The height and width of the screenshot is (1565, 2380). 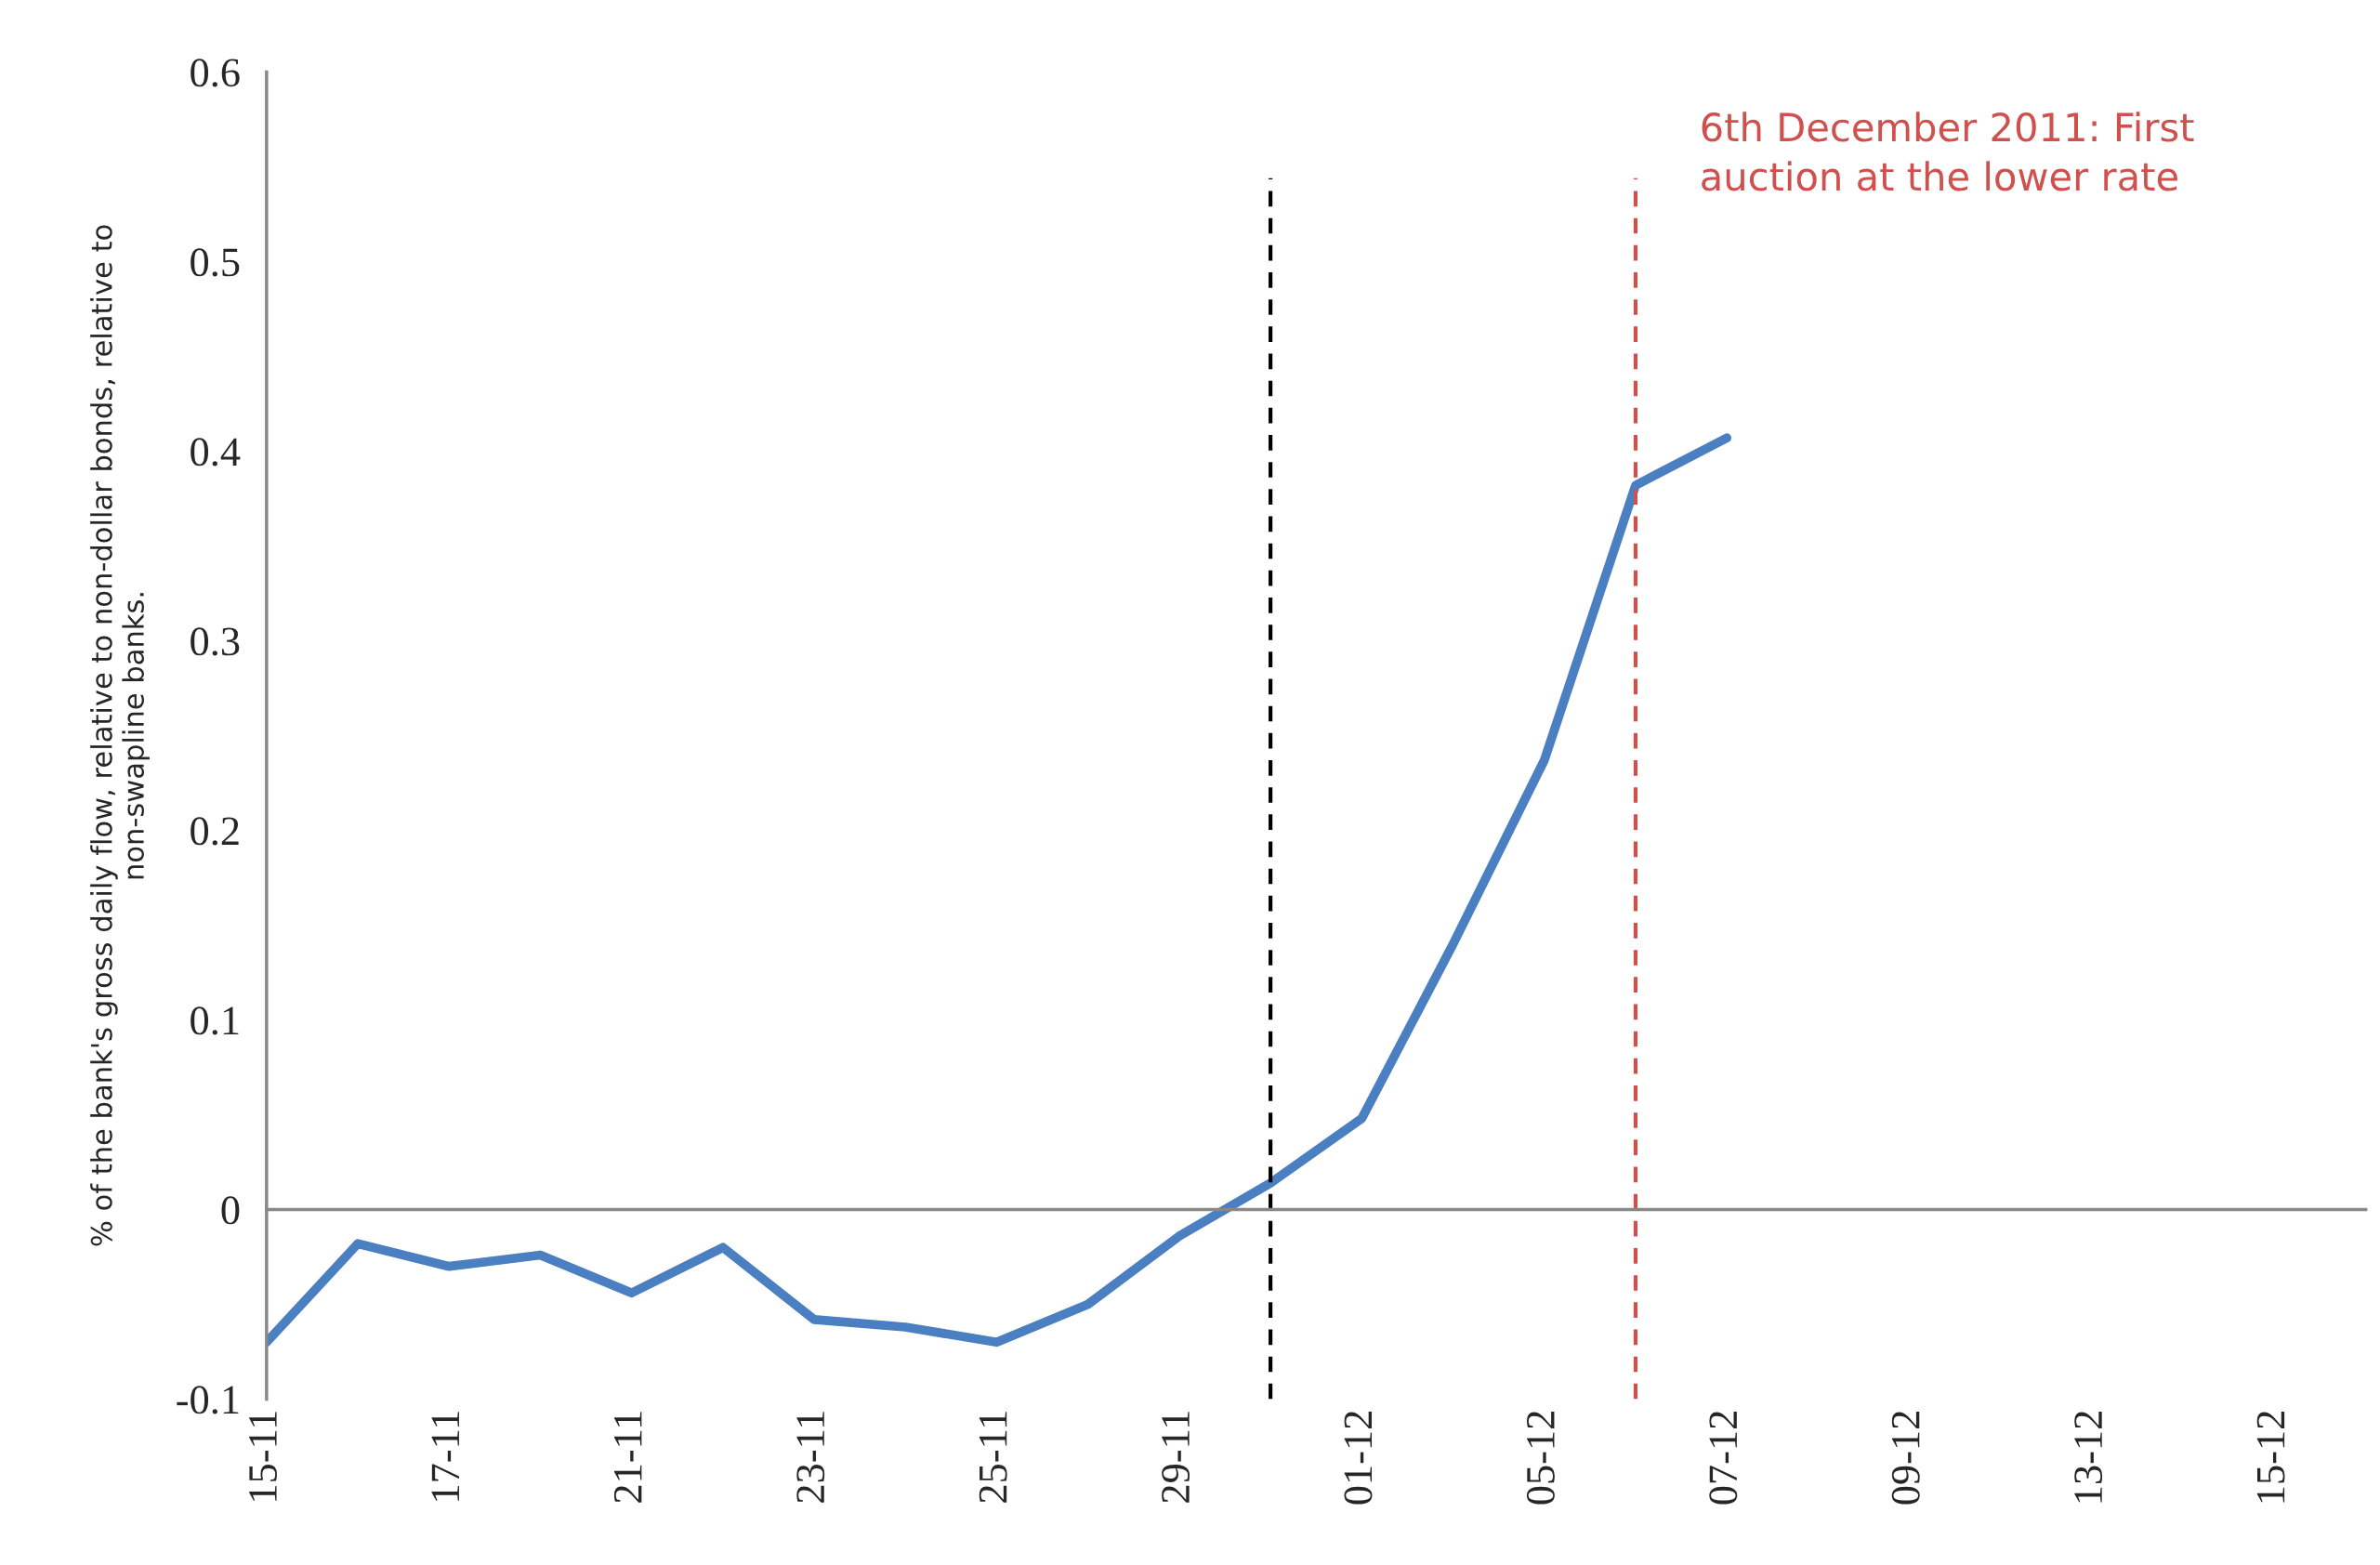 I want to click on x-tick-label: 05-12, so click(x=1540, y=1458).